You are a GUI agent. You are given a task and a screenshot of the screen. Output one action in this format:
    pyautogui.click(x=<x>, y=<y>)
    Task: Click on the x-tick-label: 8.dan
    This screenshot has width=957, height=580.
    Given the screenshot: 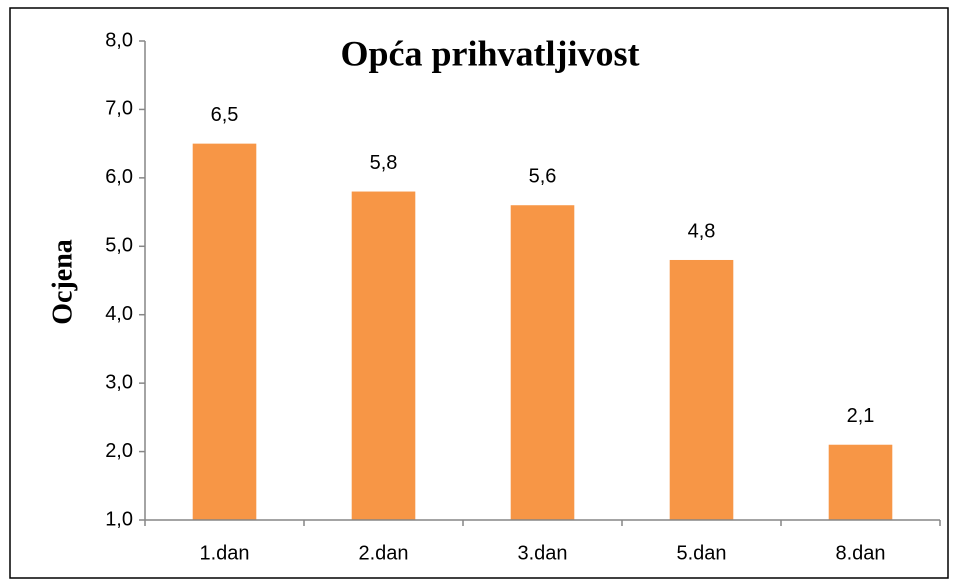 What is the action you would take?
    pyautogui.click(x=860, y=553)
    